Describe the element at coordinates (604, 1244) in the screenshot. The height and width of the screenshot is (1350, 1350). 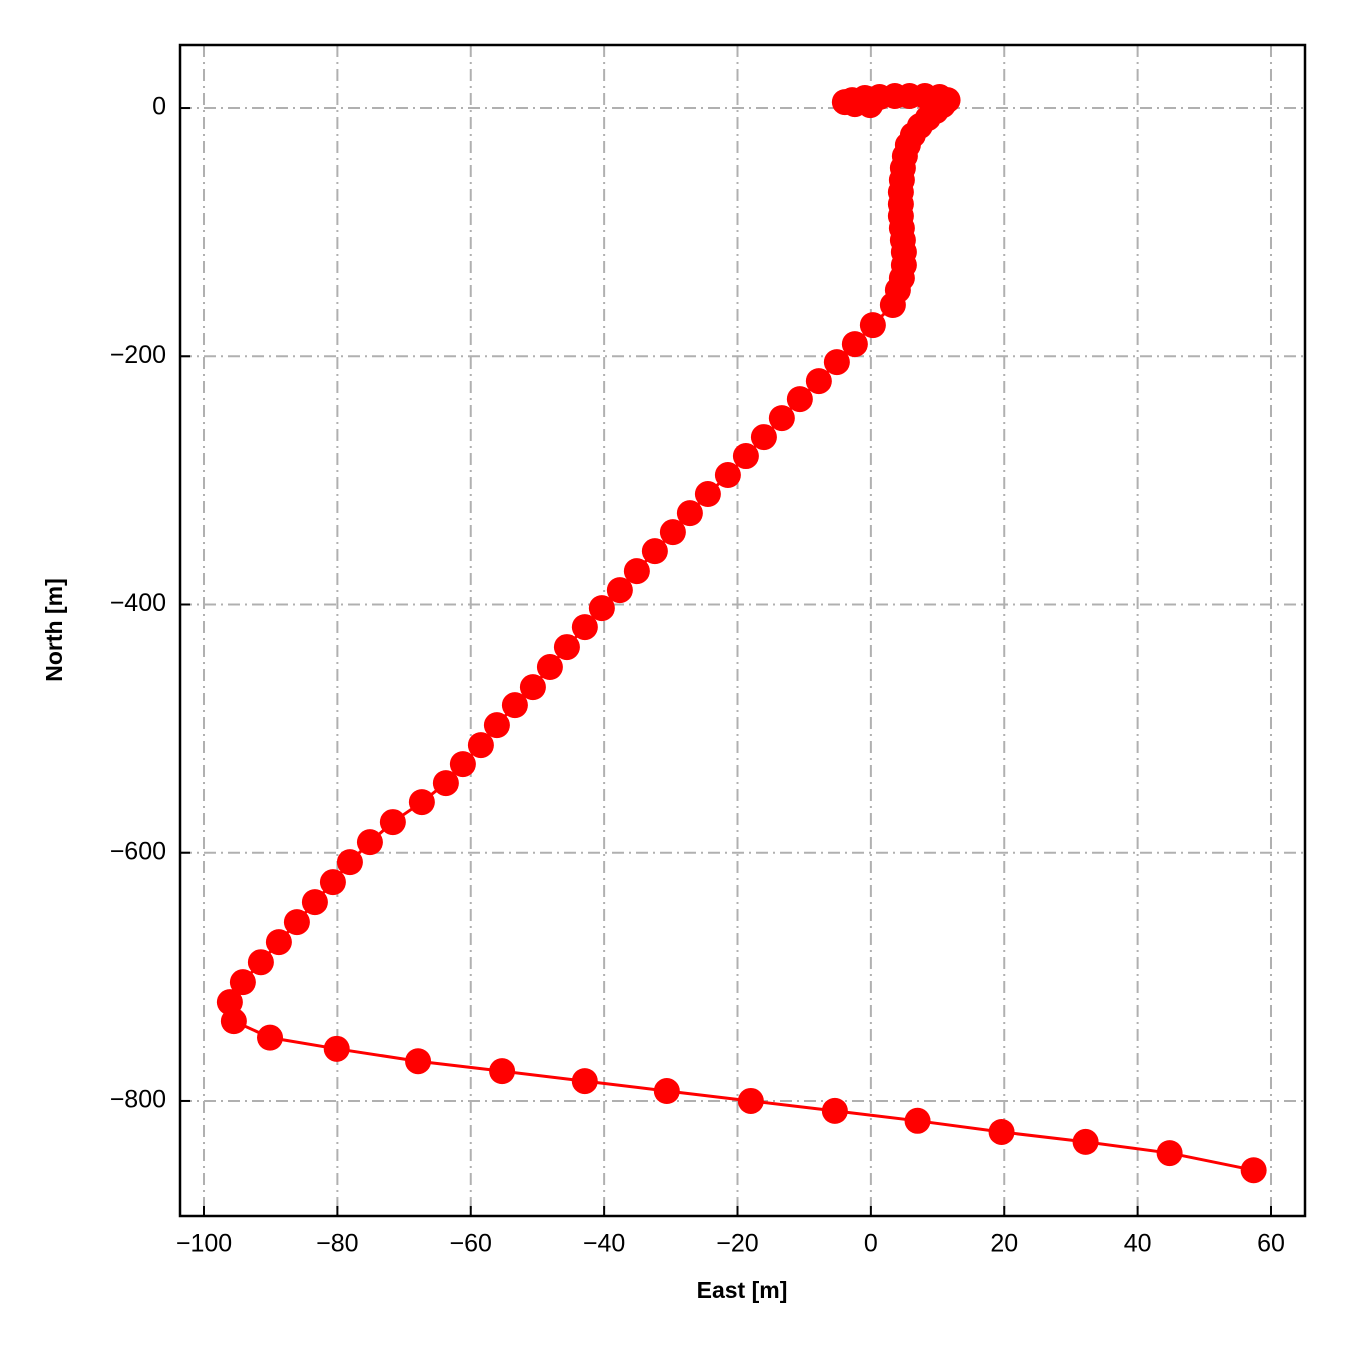
I see `x-tick-label: −40` at that location.